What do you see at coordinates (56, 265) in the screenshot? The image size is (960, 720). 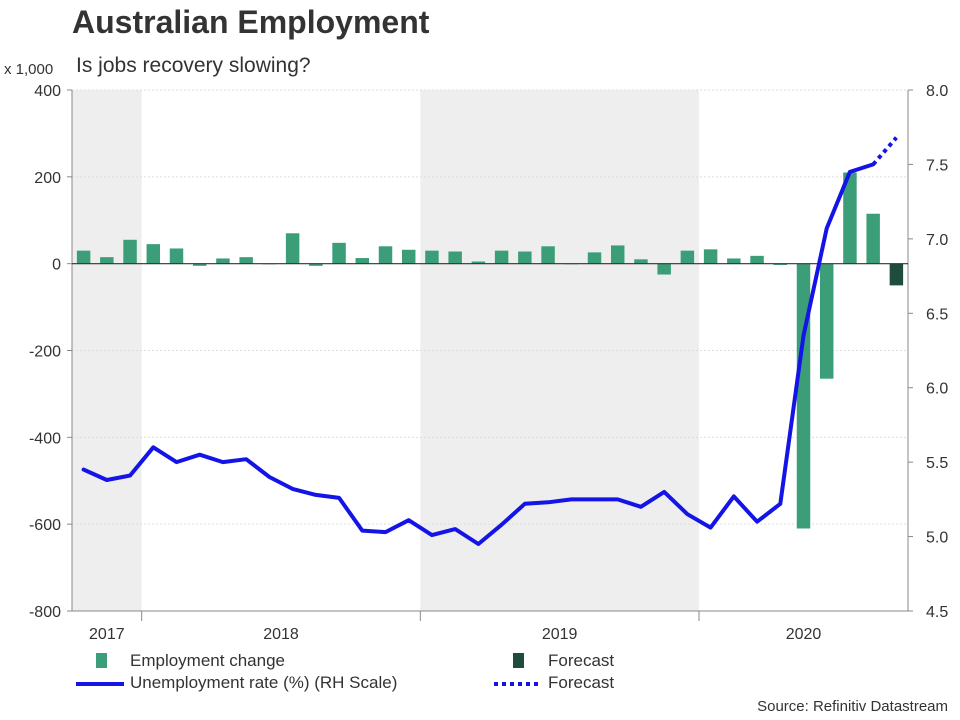 I see `left-tick-label: 0` at bounding box center [56, 265].